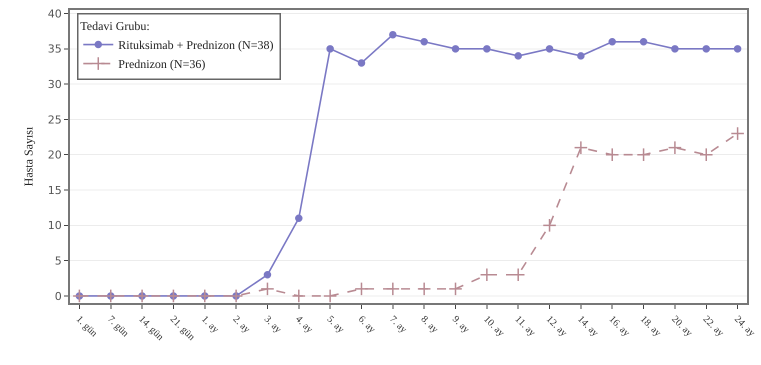 The width and height of the screenshot is (761, 365). Describe the element at coordinates (398, 325) in the screenshot. I see `x-tick-label: 7. ay` at that location.